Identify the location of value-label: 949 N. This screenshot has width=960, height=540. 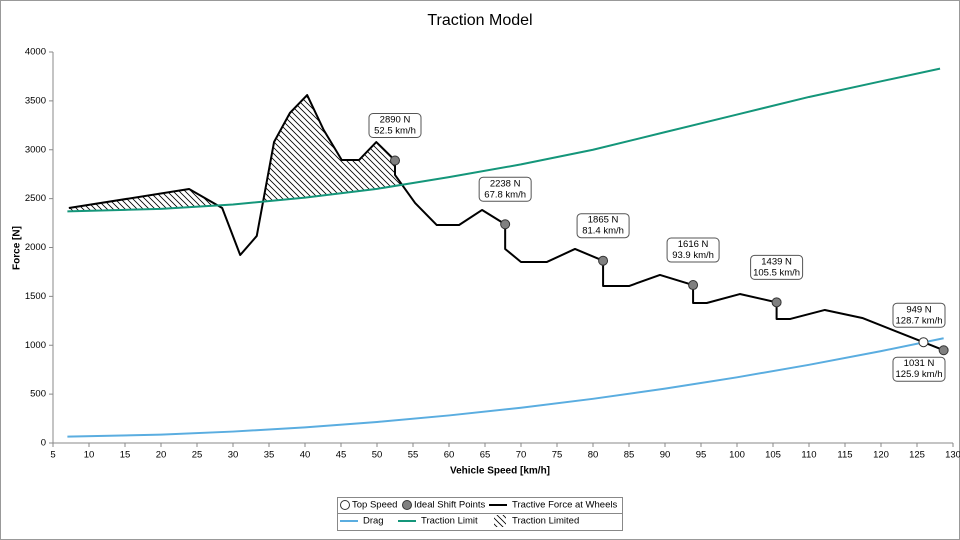
(918, 309).